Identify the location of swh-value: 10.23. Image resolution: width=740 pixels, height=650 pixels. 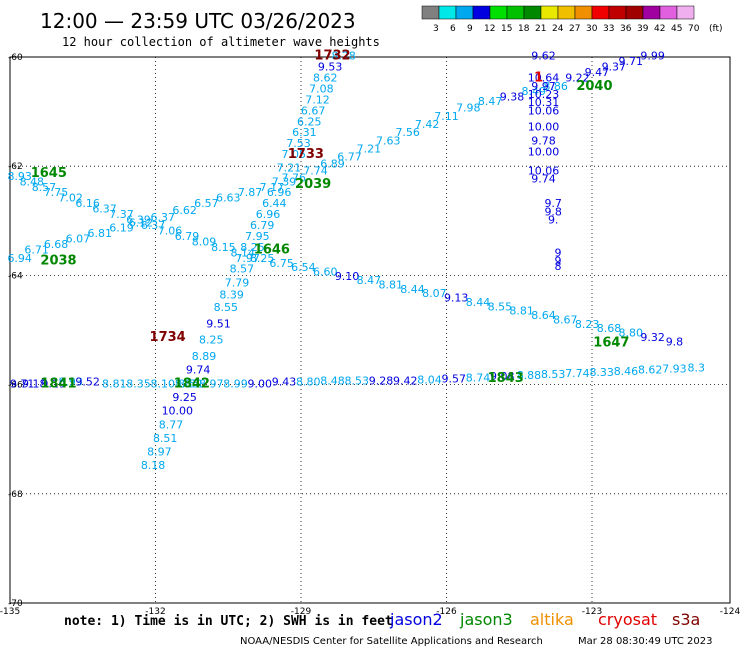
(544, 94).